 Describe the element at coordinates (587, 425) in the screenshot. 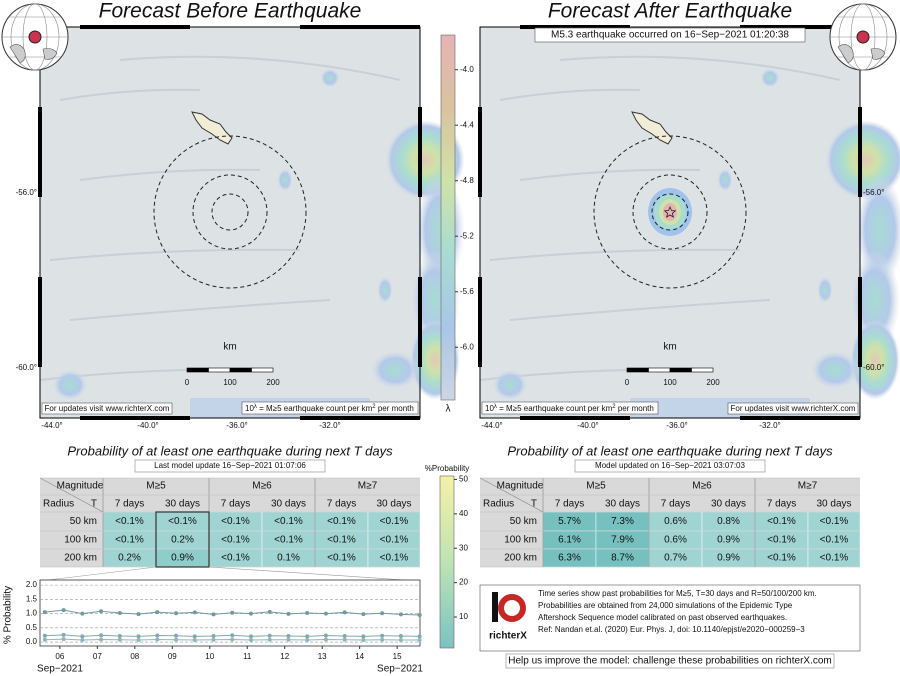

I see `x-tick-label: -40.0°` at that location.